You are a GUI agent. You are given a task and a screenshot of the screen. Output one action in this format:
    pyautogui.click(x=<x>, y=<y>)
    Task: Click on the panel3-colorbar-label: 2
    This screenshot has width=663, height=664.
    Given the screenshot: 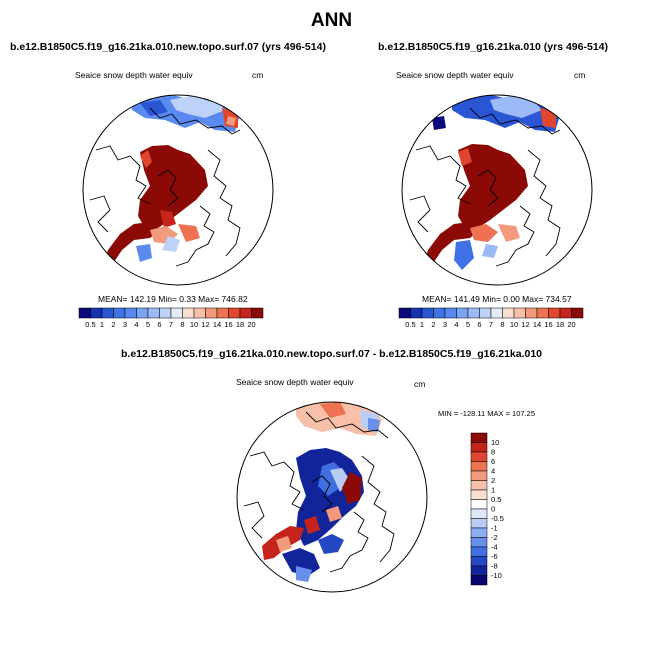 What is the action you would take?
    pyautogui.click(x=493, y=480)
    